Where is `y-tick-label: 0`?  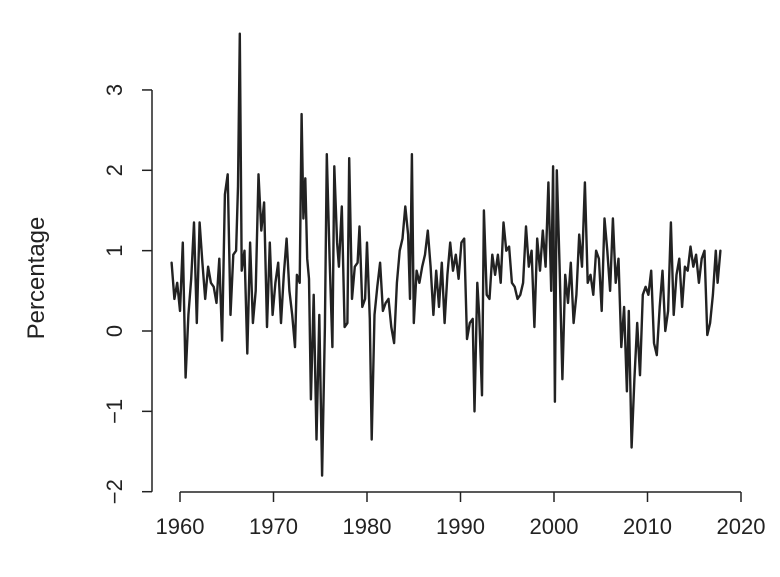 y-tick-label: 0 is located at coordinates (114, 331).